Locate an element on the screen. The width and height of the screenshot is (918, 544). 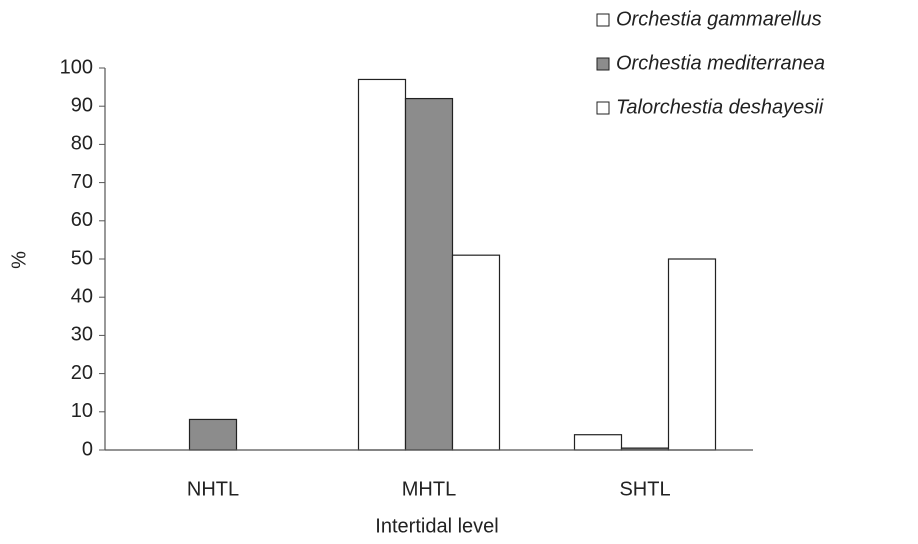
legend-text: Talorchestia deshayesii is located at coordinates (720, 107).